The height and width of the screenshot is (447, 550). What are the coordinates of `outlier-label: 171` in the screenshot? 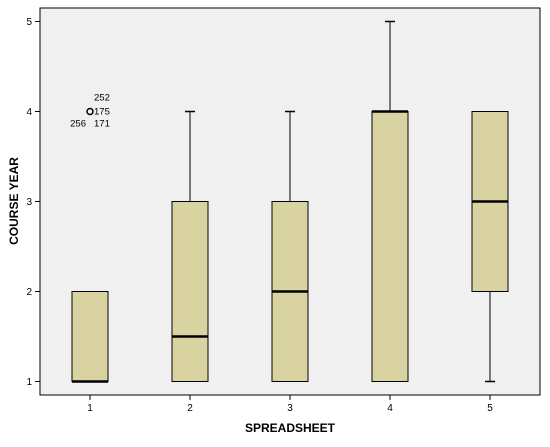 It's located at (102, 124).